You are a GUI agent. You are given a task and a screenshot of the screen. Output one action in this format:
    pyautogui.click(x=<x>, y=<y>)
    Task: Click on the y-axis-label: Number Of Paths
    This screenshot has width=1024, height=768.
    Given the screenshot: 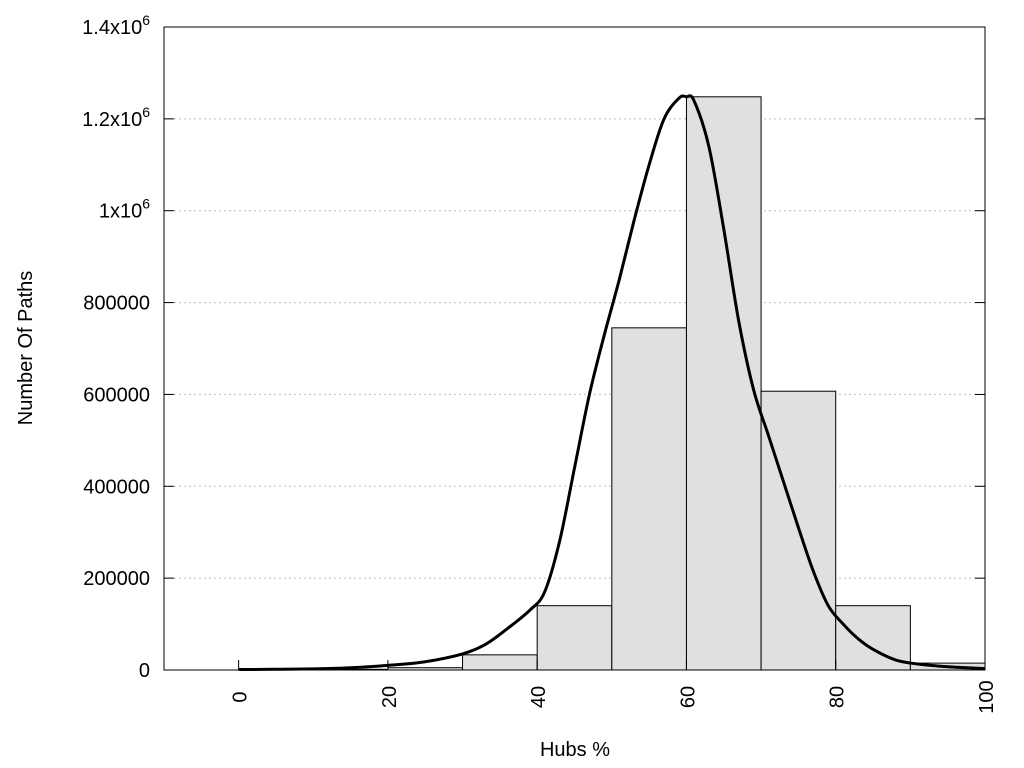 What is the action you would take?
    pyautogui.click(x=26, y=348)
    